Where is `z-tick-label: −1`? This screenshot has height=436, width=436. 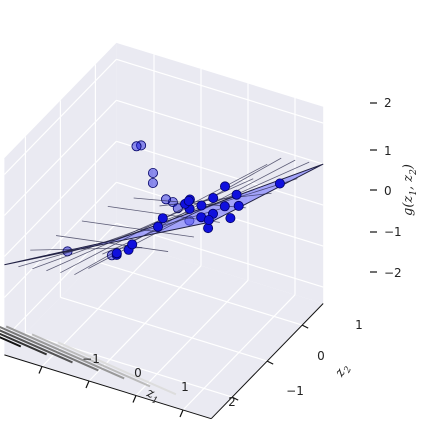 z-tick-label: −1 is located at coordinates (393, 232).